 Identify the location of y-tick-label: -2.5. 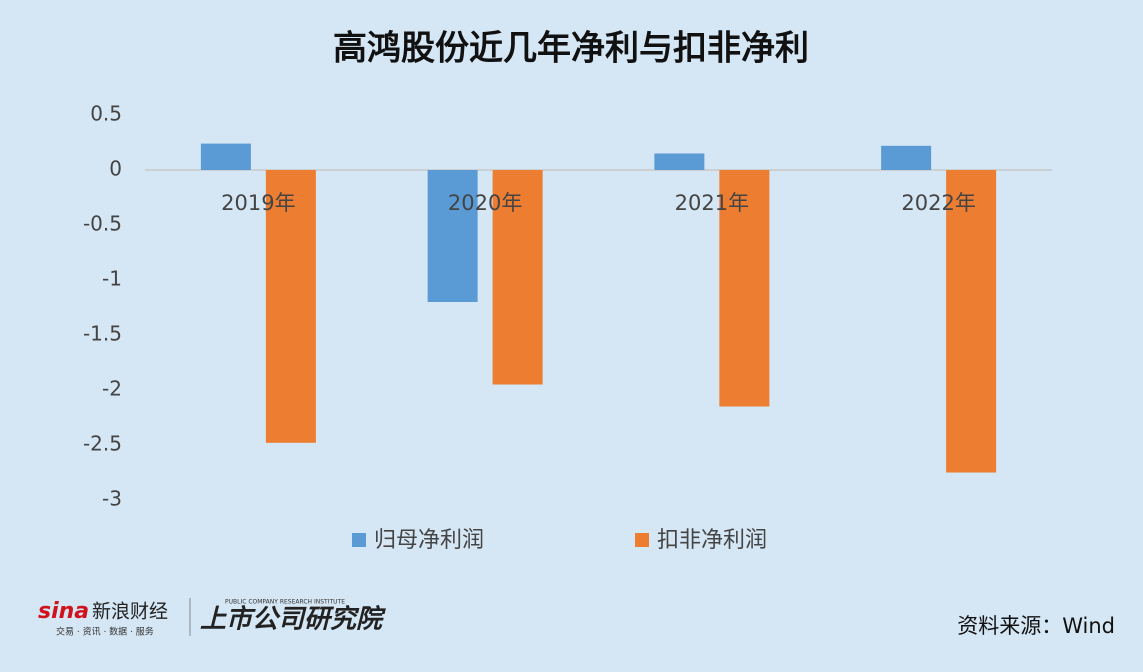
(102, 444).